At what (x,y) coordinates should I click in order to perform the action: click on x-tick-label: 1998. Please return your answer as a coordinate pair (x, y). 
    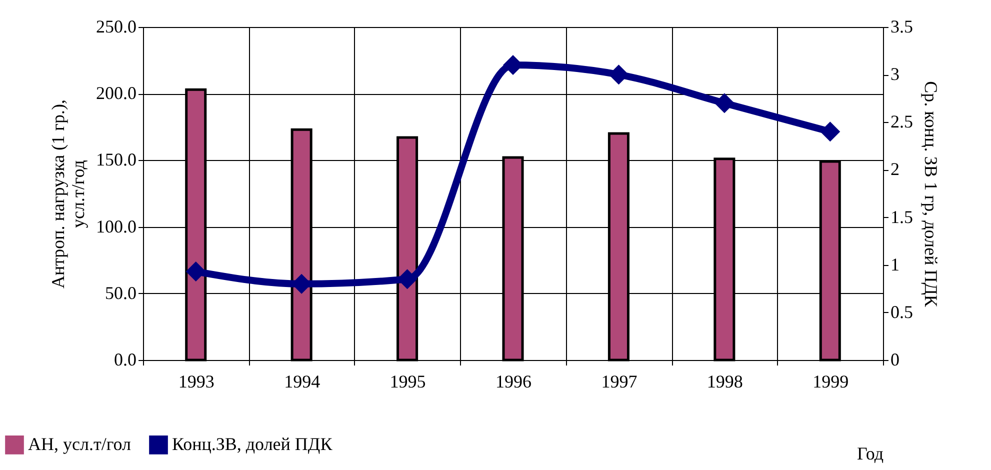
    Looking at the image, I should click on (724, 382).